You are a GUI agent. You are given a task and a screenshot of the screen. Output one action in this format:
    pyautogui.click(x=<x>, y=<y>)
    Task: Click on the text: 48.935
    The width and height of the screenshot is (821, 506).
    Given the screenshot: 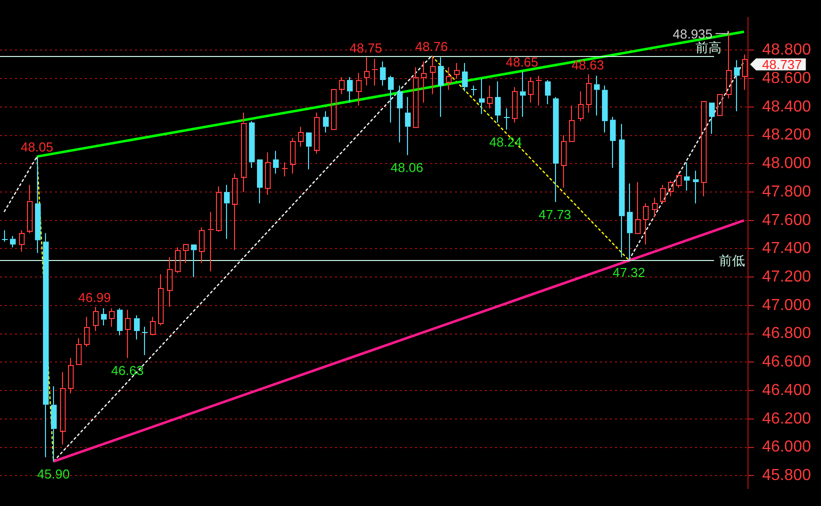 What is the action you would take?
    pyautogui.click(x=692, y=34)
    